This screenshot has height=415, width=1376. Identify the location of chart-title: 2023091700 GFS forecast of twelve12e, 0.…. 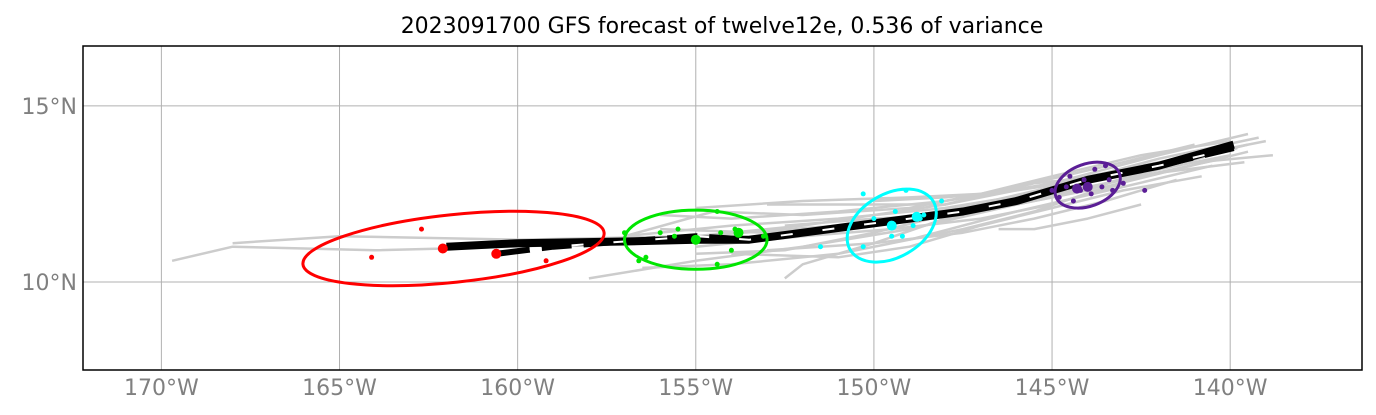
(722, 26).